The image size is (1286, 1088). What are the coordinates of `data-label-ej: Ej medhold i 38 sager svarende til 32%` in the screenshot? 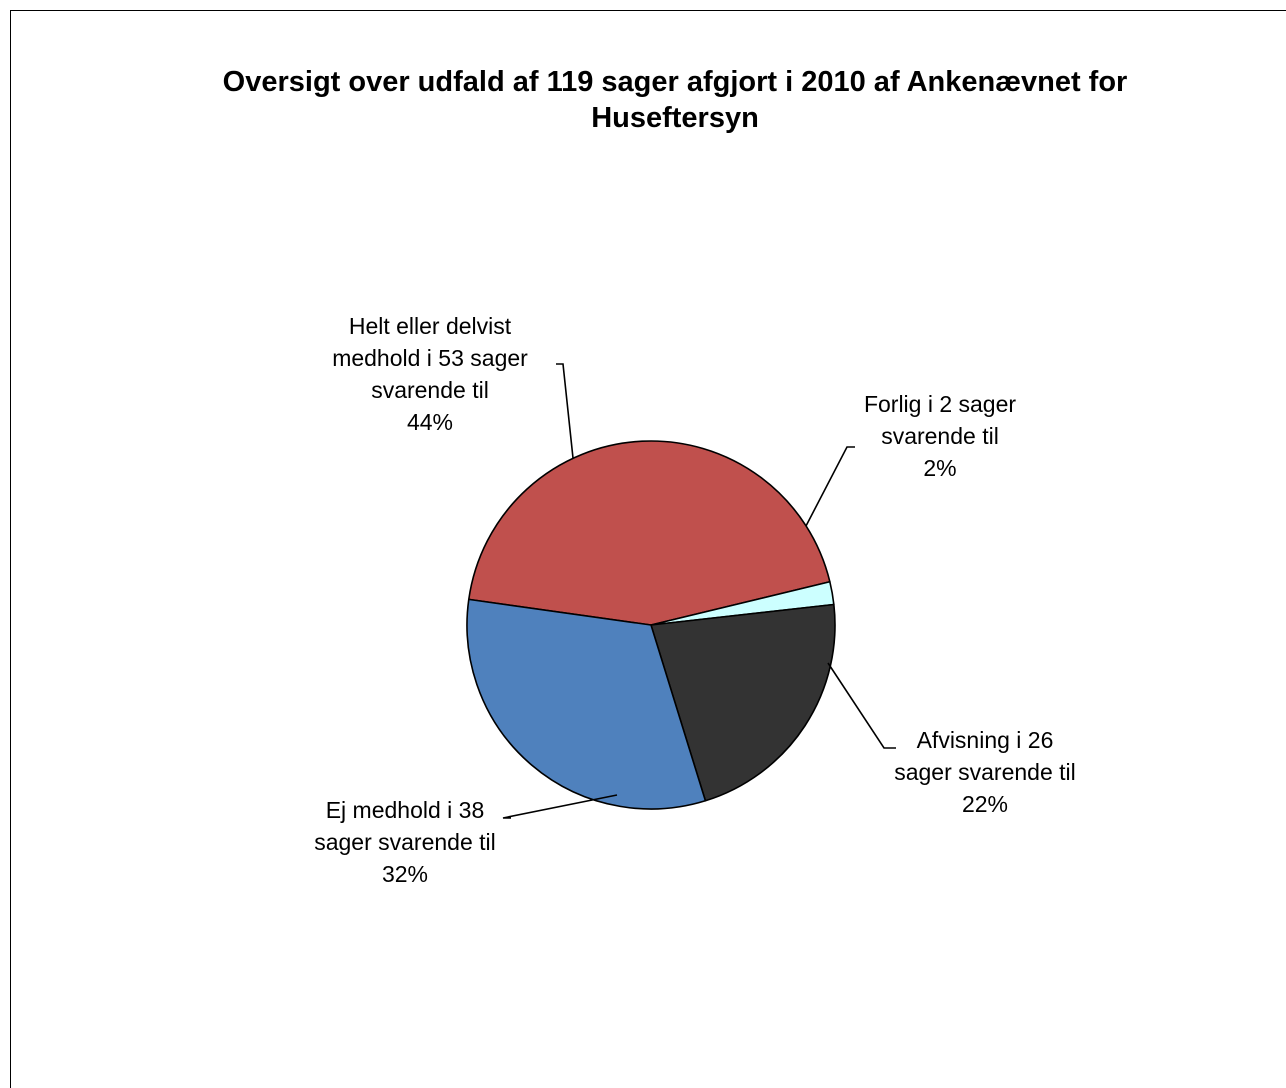 It's located at (405, 842).